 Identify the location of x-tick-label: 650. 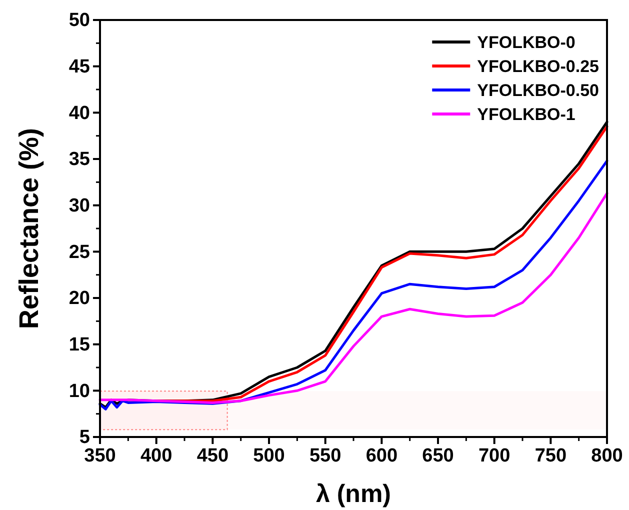
(438, 455).